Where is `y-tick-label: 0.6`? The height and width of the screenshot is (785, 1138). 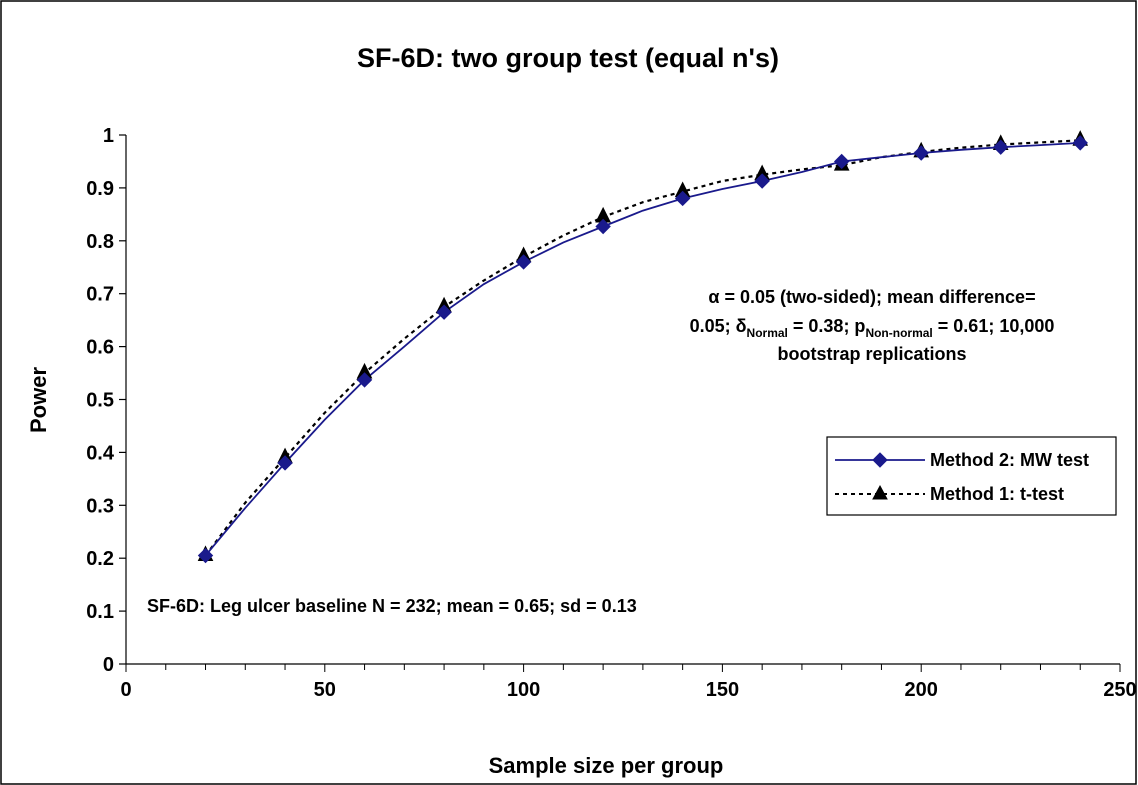
y-tick-label: 0.6 is located at coordinates (100, 348).